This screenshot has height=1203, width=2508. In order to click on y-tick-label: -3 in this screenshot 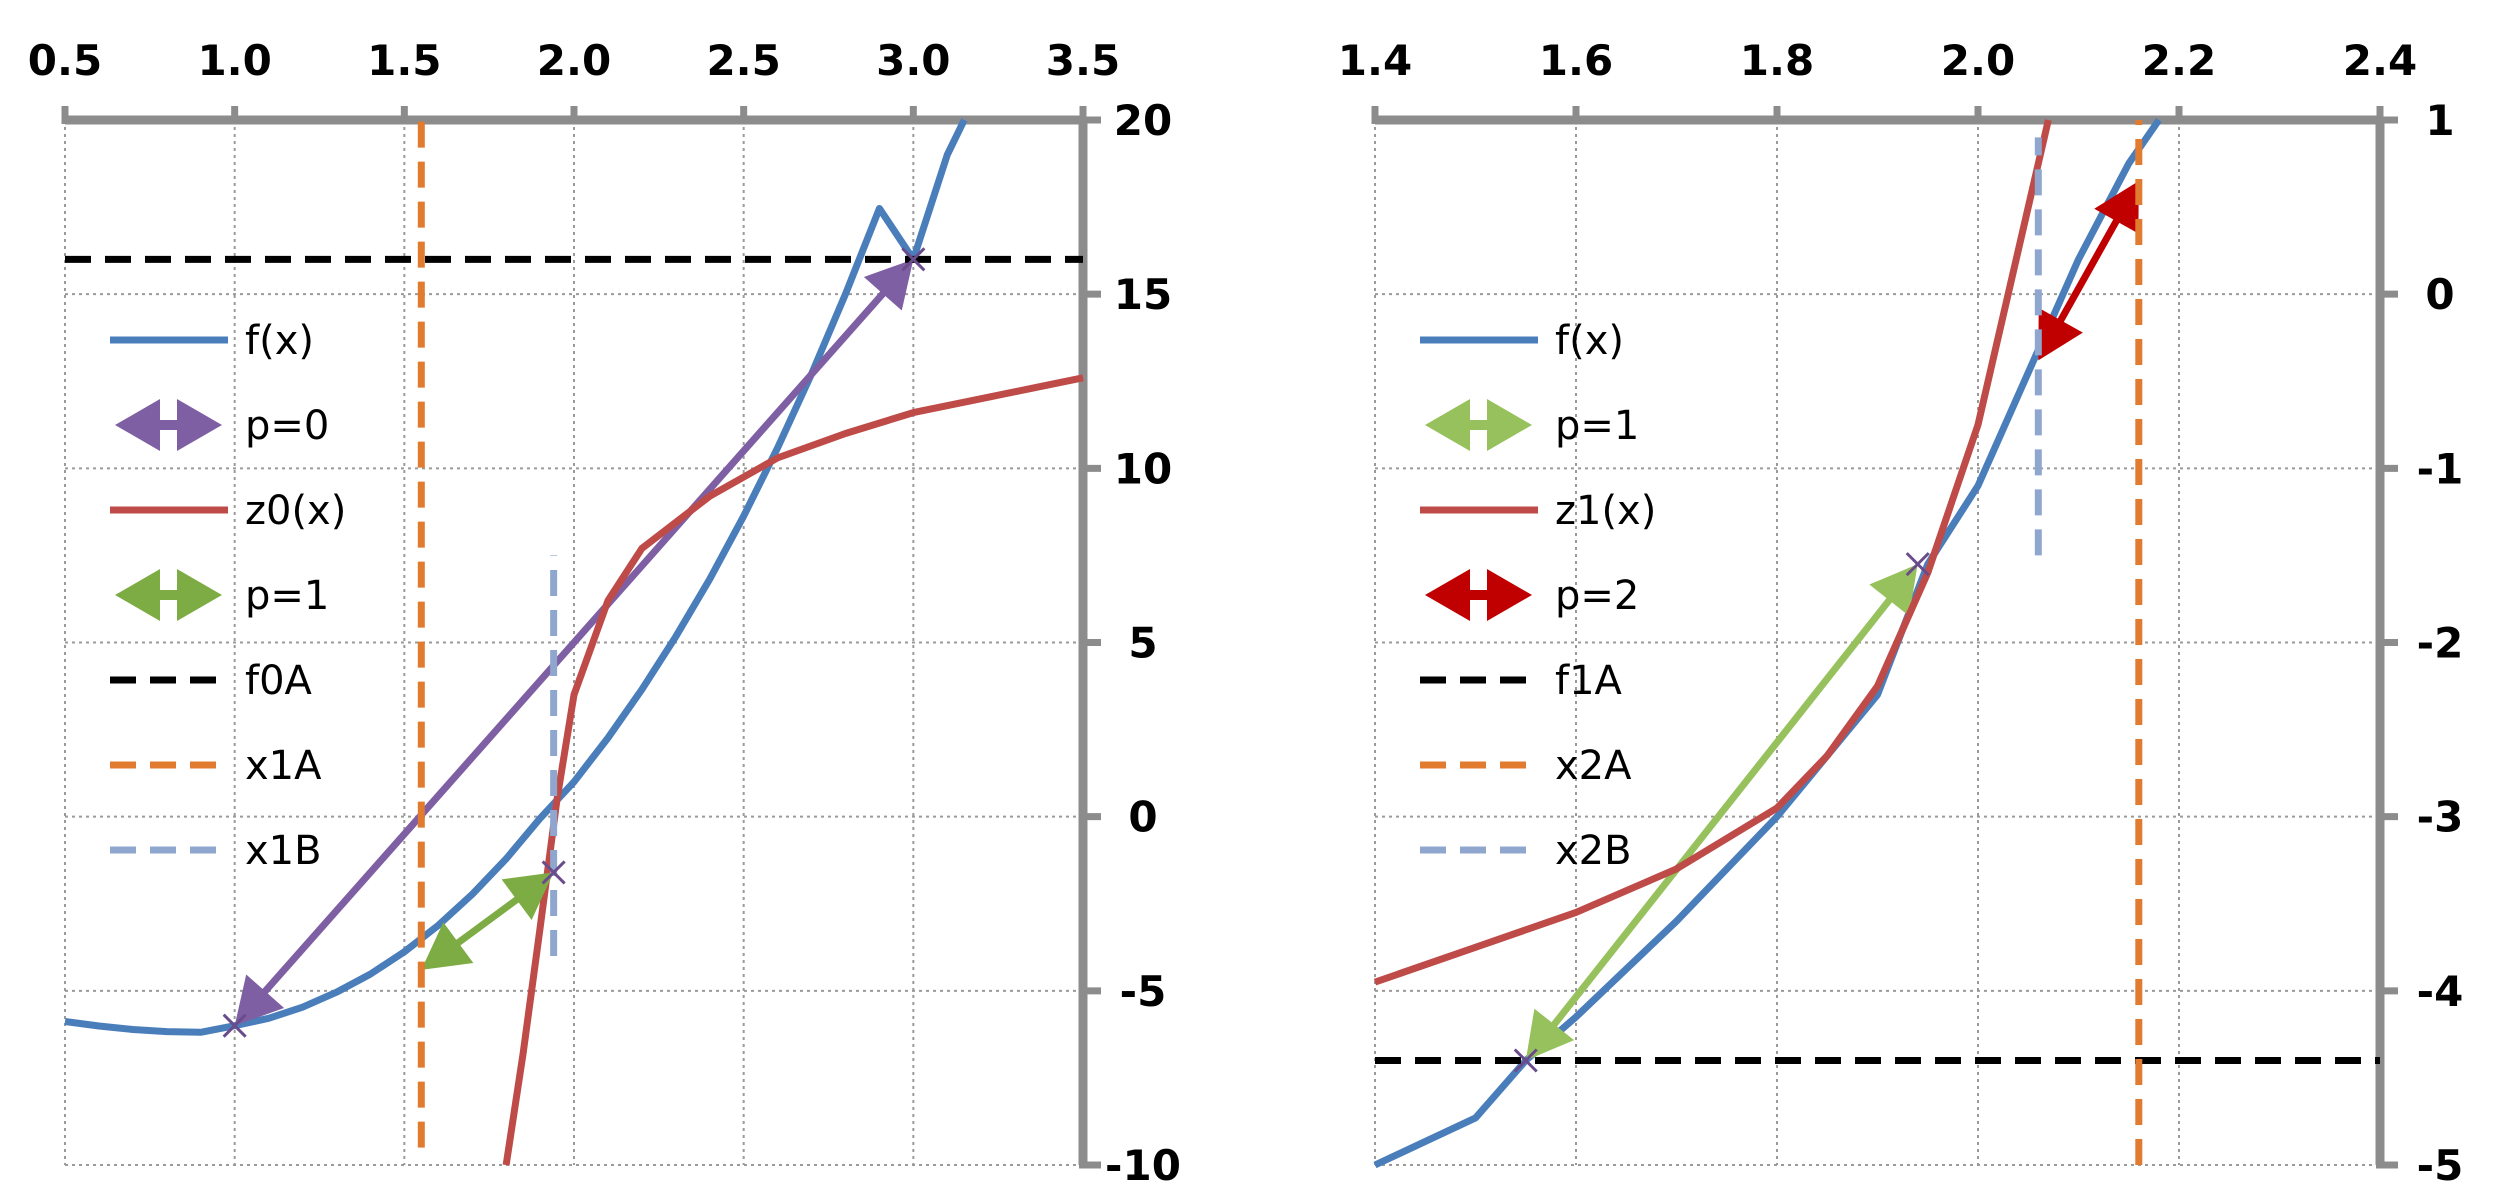, I will do `click(2440, 817)`.